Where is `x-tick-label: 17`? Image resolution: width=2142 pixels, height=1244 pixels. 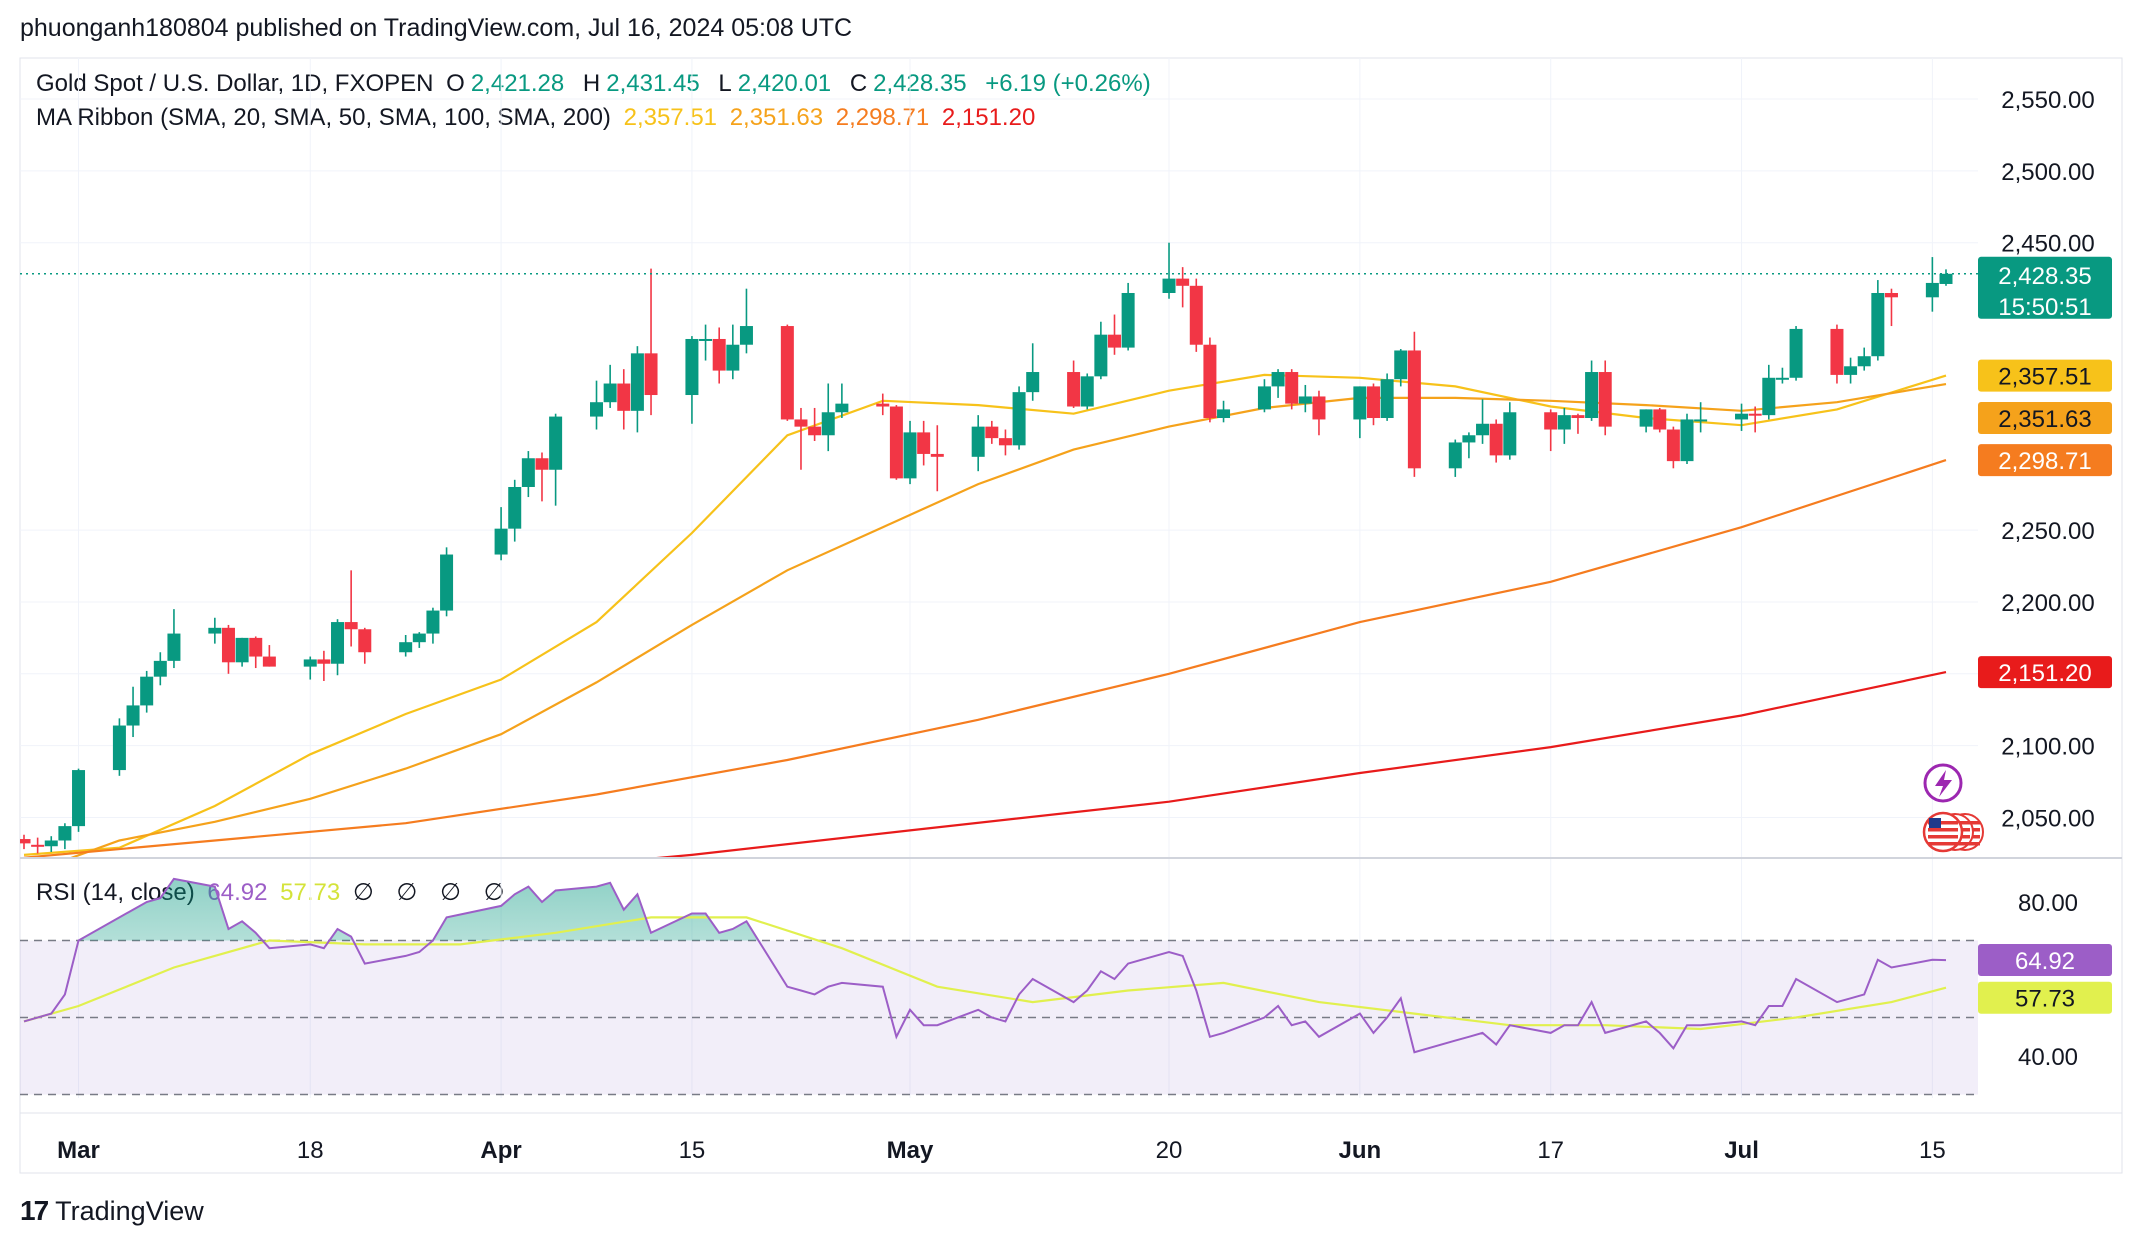 x-tick-label: 17 is located at coordinates (1550, 1150).